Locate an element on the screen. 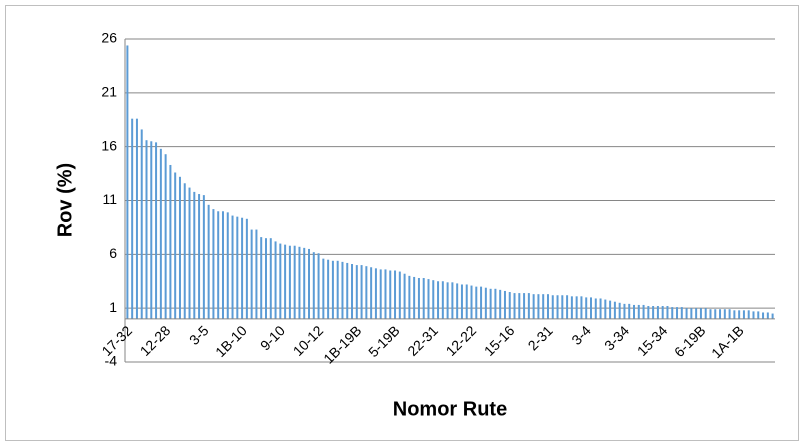  x-axis-title: Nomor Rute is located at coordinates (450, 409).